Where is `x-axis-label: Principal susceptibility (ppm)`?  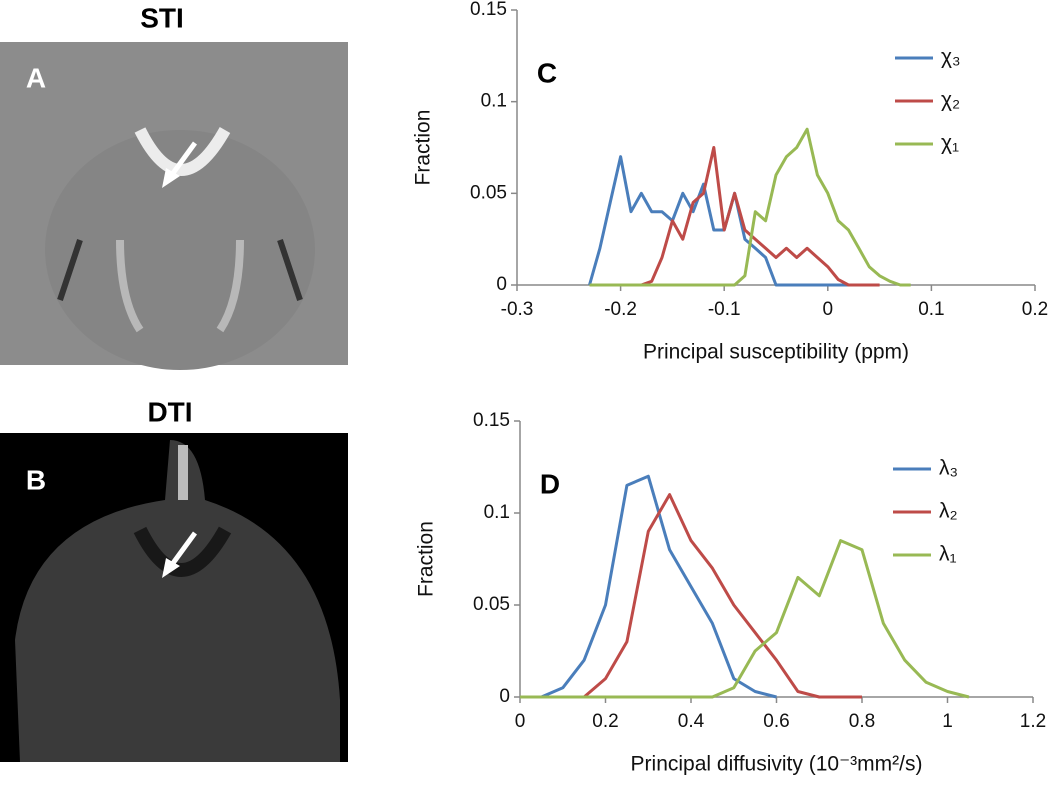 x-axis-label: Principal susceptibility (ppm) is located at coordinates (776, 352).